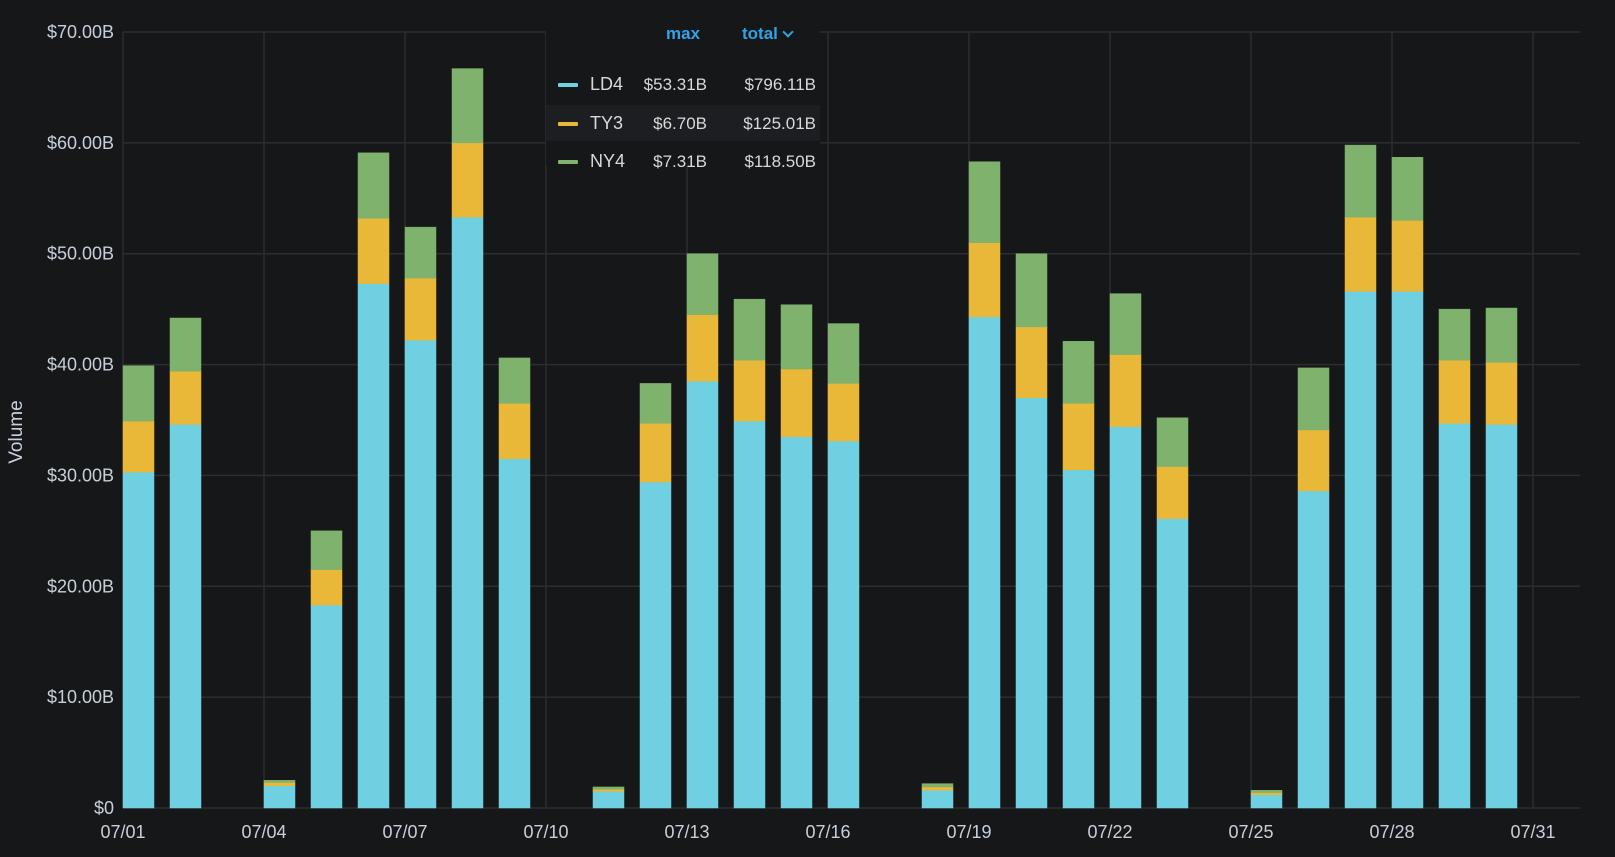  I want to click on legend-max-value: $53.31B, so click(675, 84).